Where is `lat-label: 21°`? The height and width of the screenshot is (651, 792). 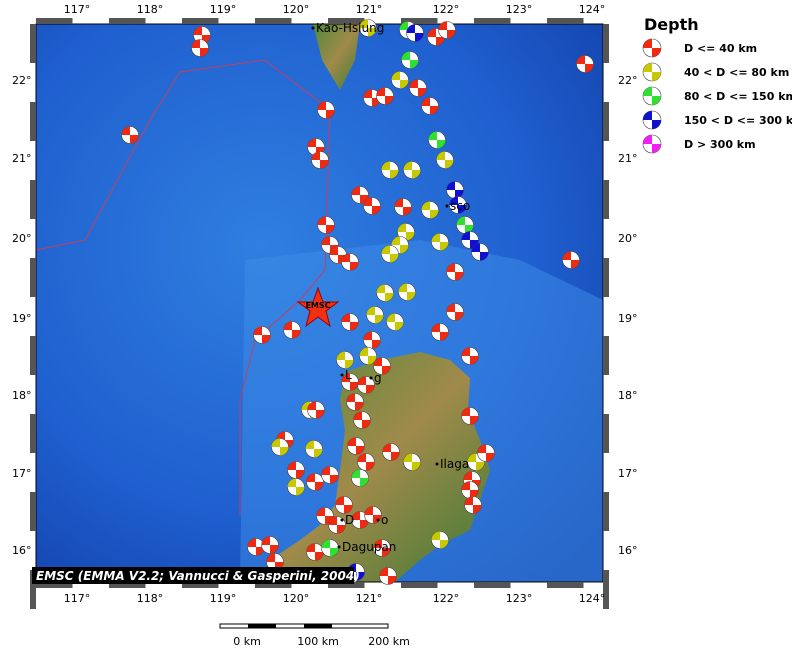
lat-label: 21° is located at coordinates (22, 158).